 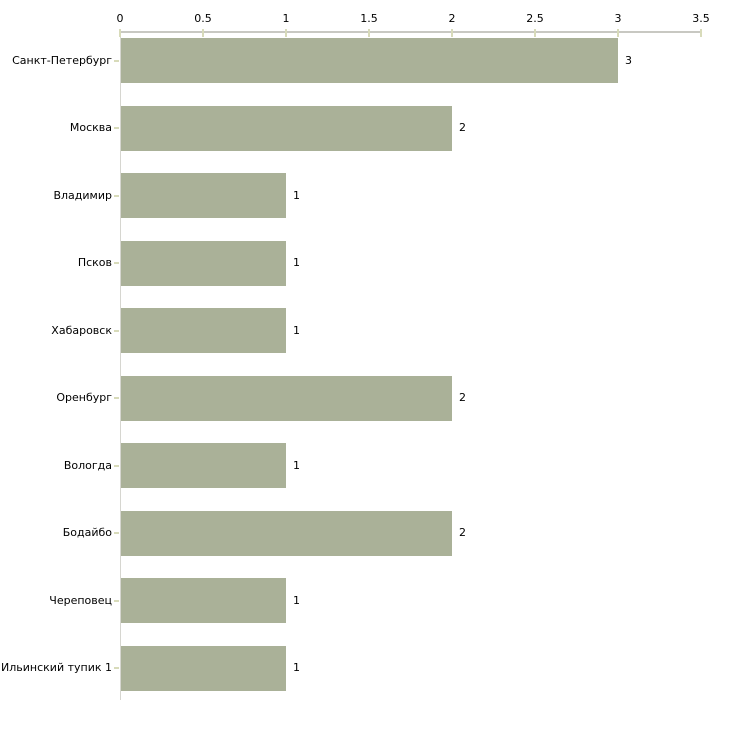 I want to click on x-axis-tick-label: 1, so click(x=286, y=18).